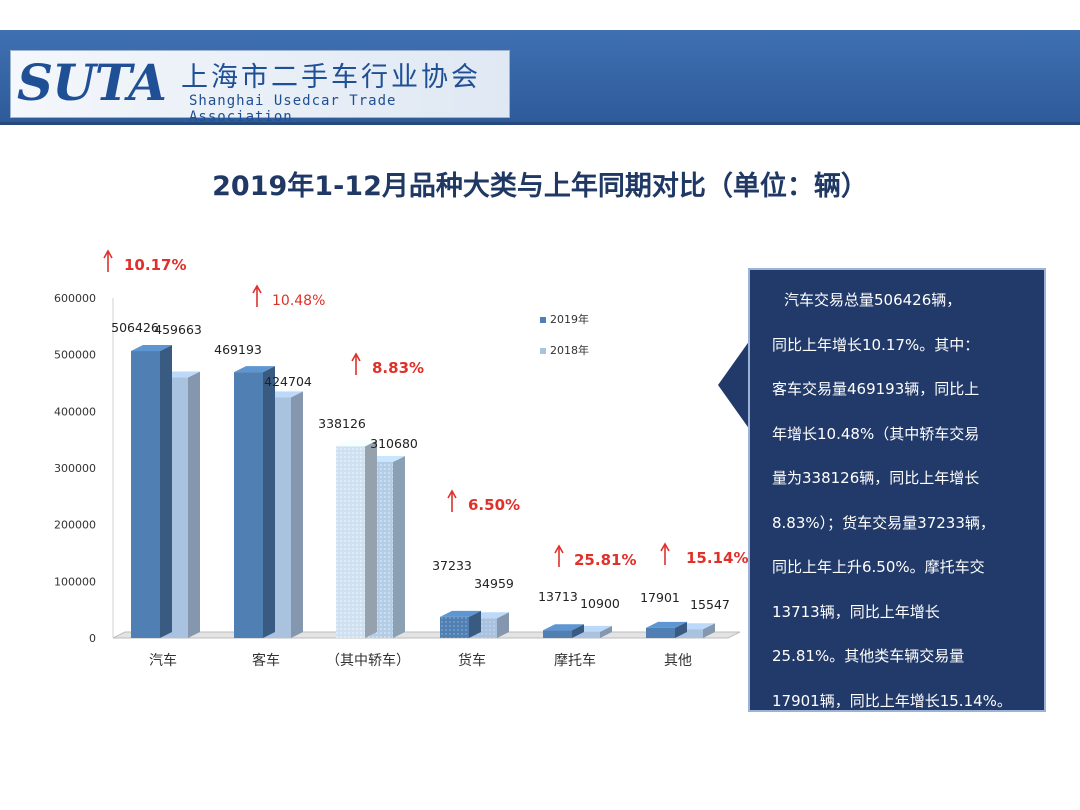 Image resolution: width=1080 pixels, height=810 pixels. Describe the element at coordinates (472, 660) in the screenshot. I see `x-tick-label: 货车` at that location.